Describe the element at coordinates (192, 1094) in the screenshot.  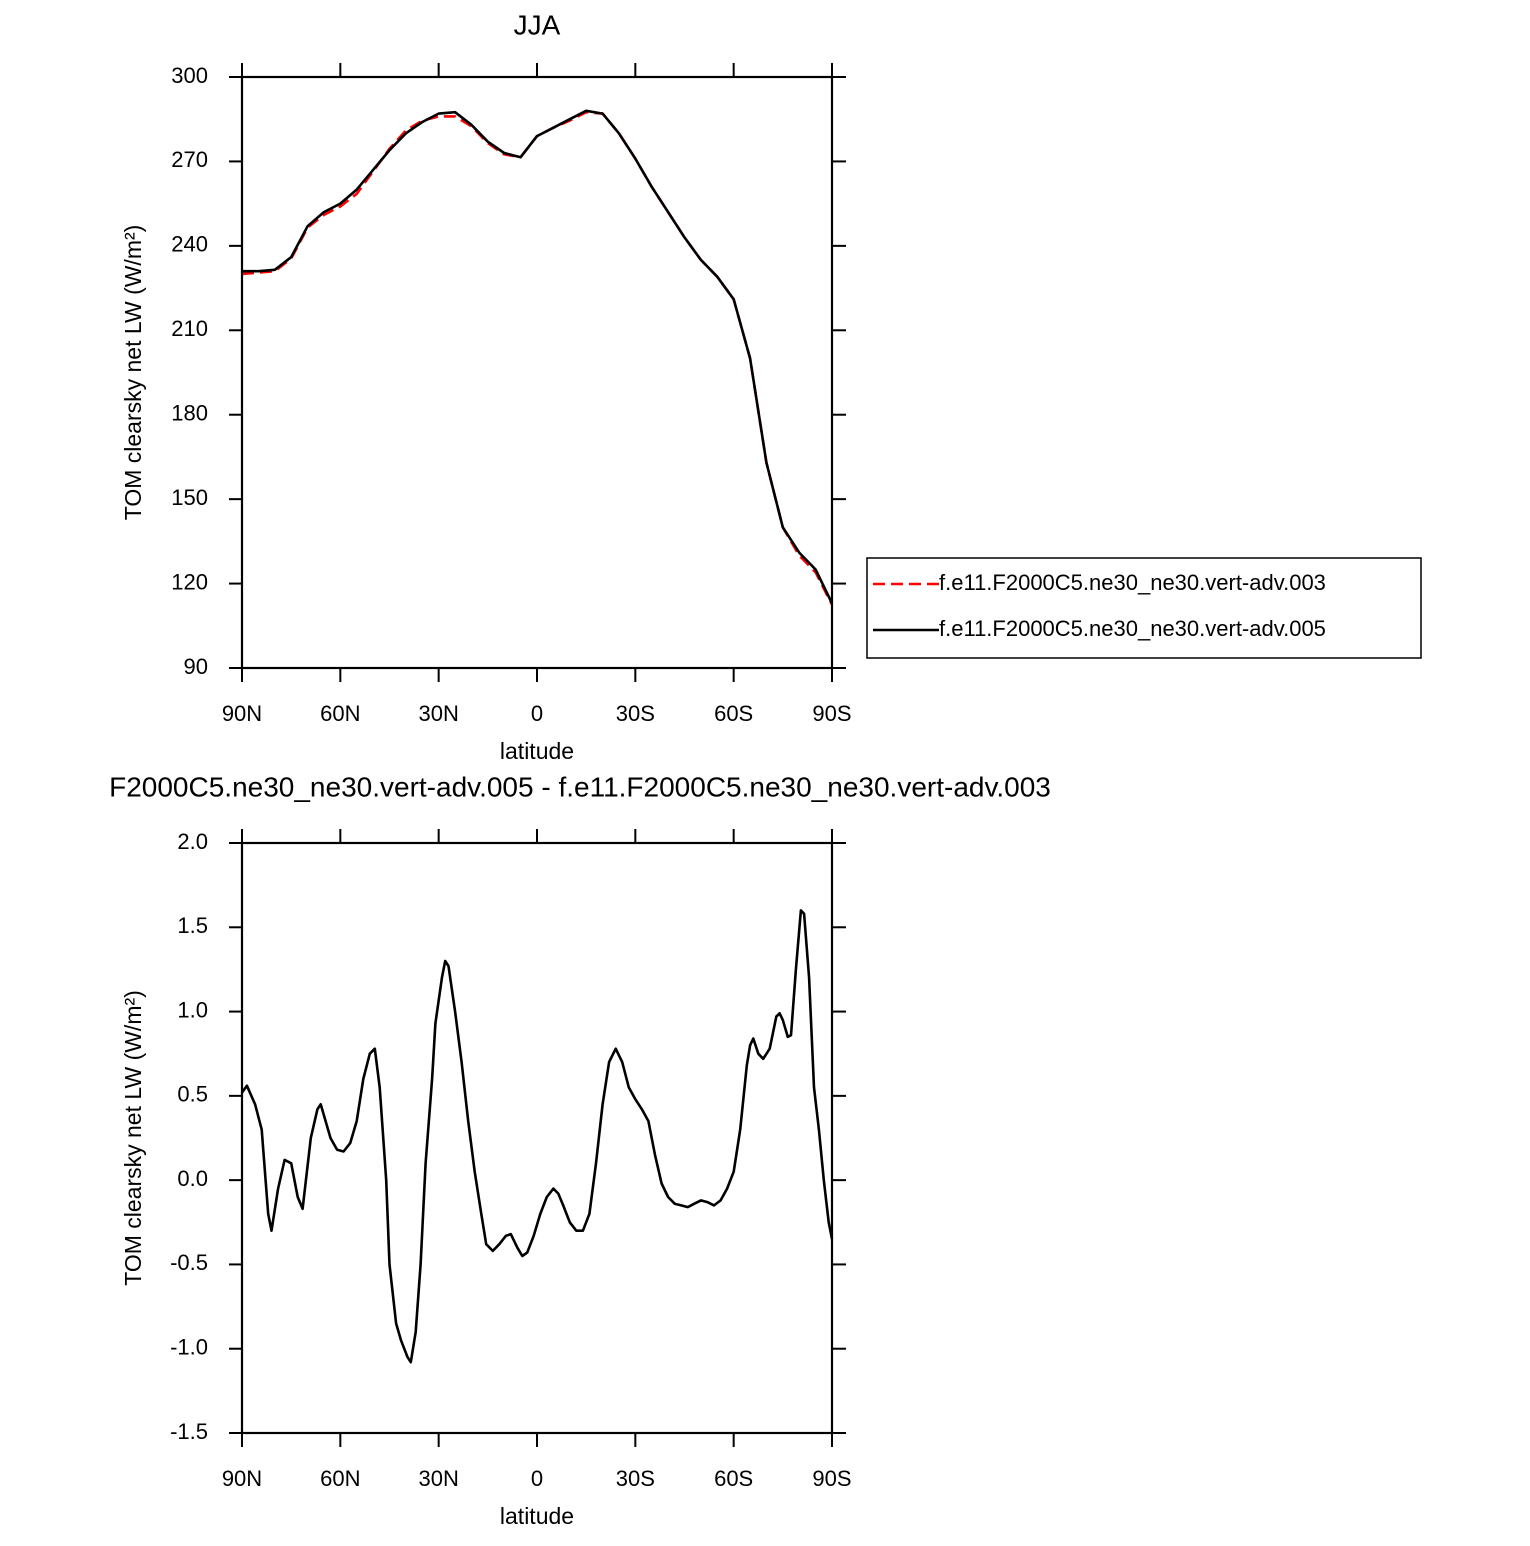
I see `y-tick-label: 0.5` at that location.